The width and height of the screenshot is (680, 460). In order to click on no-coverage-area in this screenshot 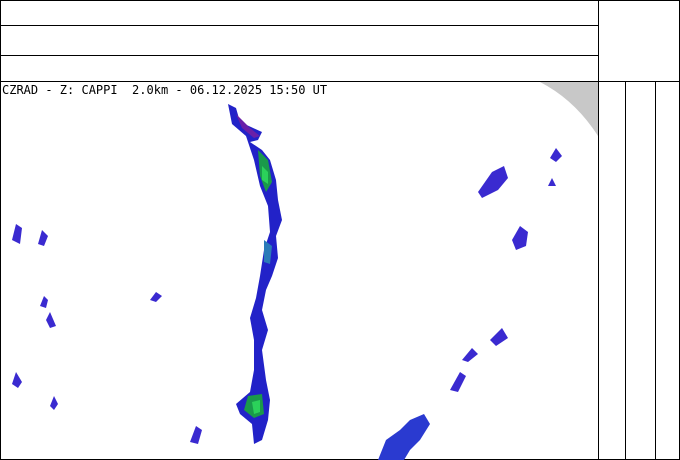, I will do `click(569, 109)`.